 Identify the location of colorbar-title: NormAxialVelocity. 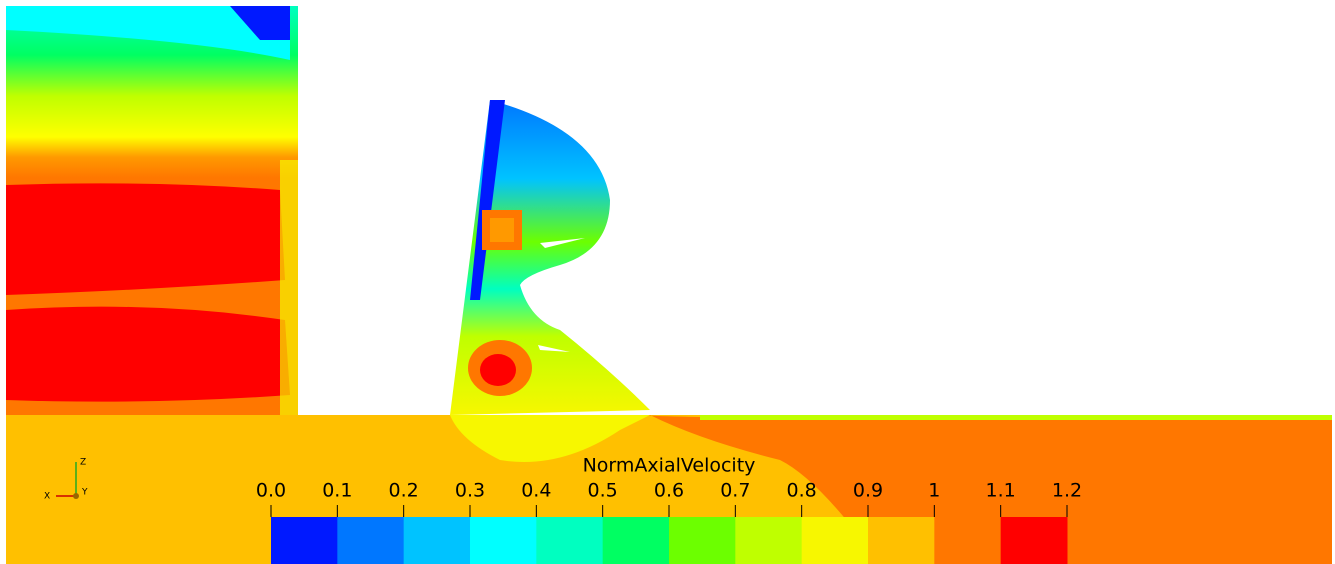
(669, 466).